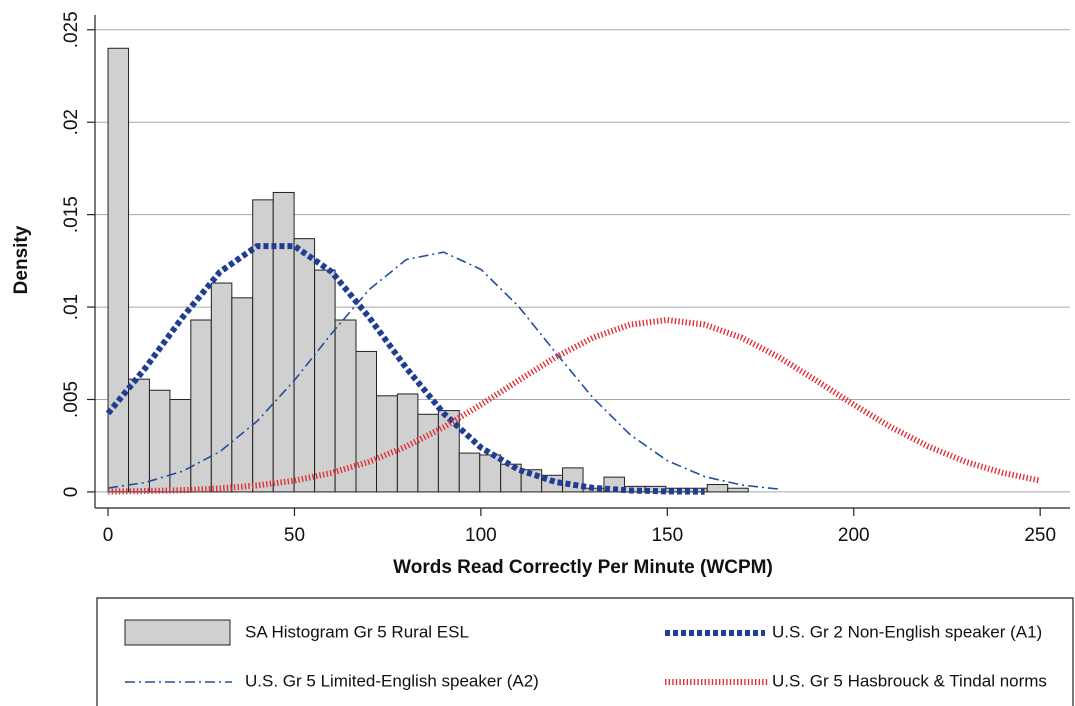  What do you see at coordinates (392, 680) in the screenshot?
I see `legend-label: U.S. Gr 5 Limited-English speaker (A2)` at bounding box center [392, 680].